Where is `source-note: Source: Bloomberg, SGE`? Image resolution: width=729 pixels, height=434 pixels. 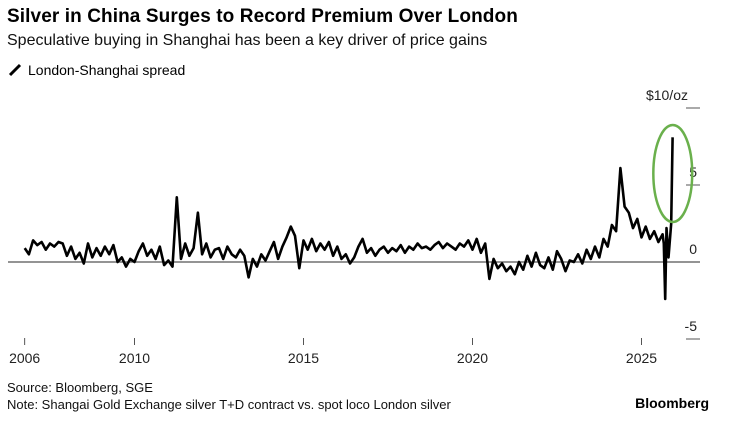 source-note: Source: Bloomberg, SGE is located at coordinates (80, 387).